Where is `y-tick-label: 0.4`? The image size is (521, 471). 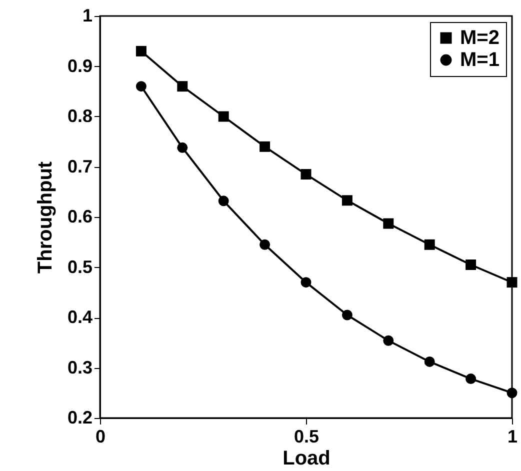 y-tick-label: 0.4 is located at coordinates (79, 317).